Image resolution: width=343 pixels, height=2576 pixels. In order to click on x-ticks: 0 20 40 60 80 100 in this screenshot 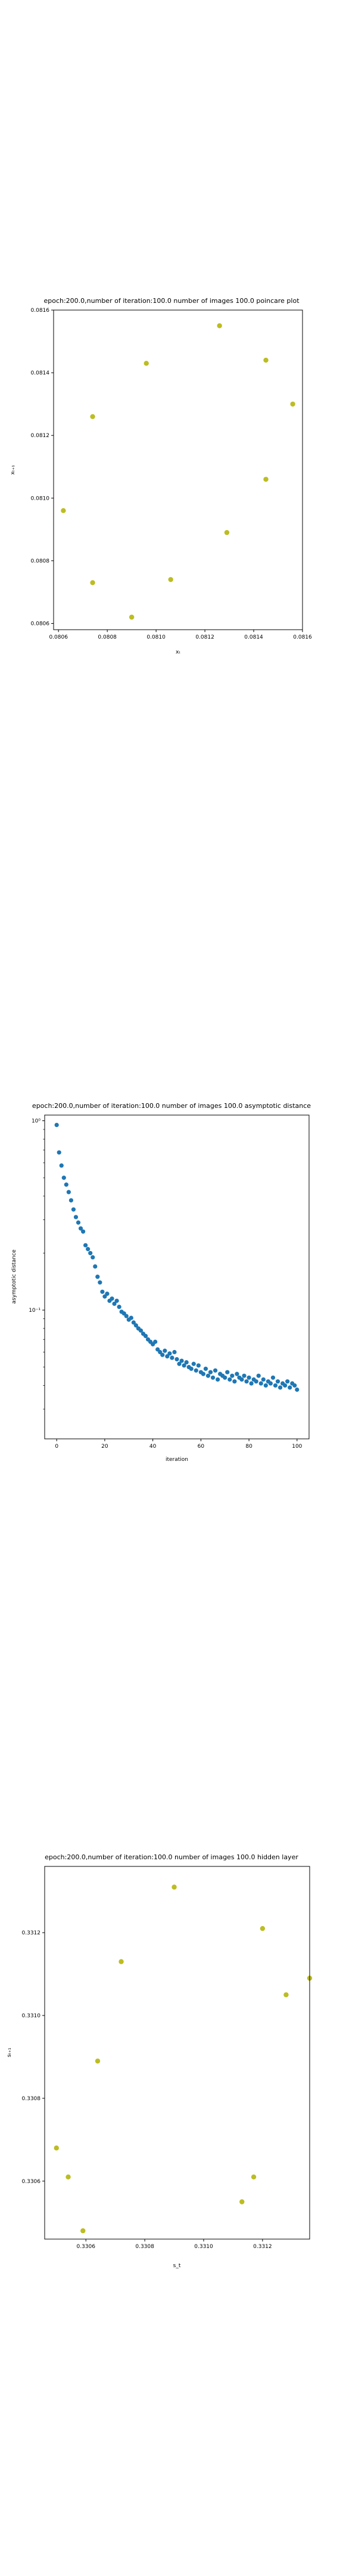, I will do `click(179, 1444)`.